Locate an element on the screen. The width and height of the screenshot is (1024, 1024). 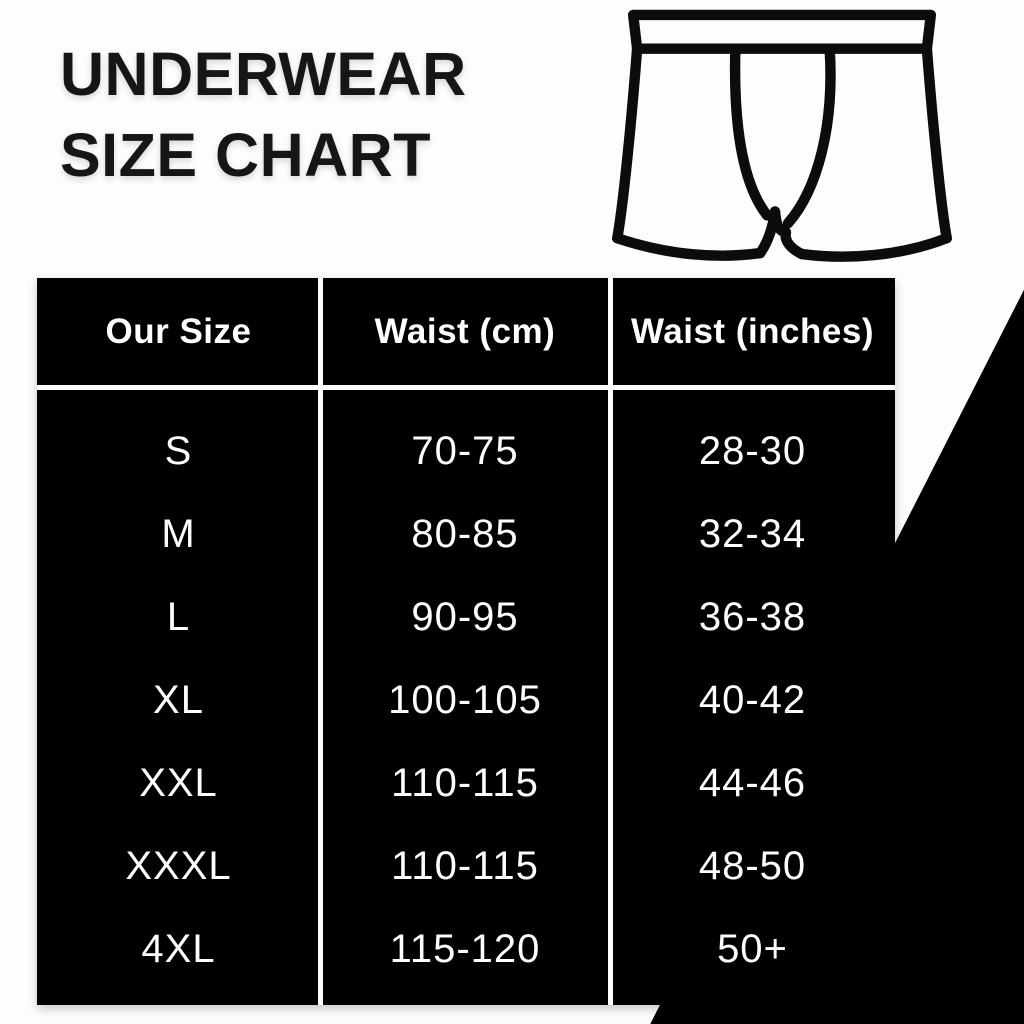
header-waist-cm: Waist (cm) is located at coordinates (465, 331).